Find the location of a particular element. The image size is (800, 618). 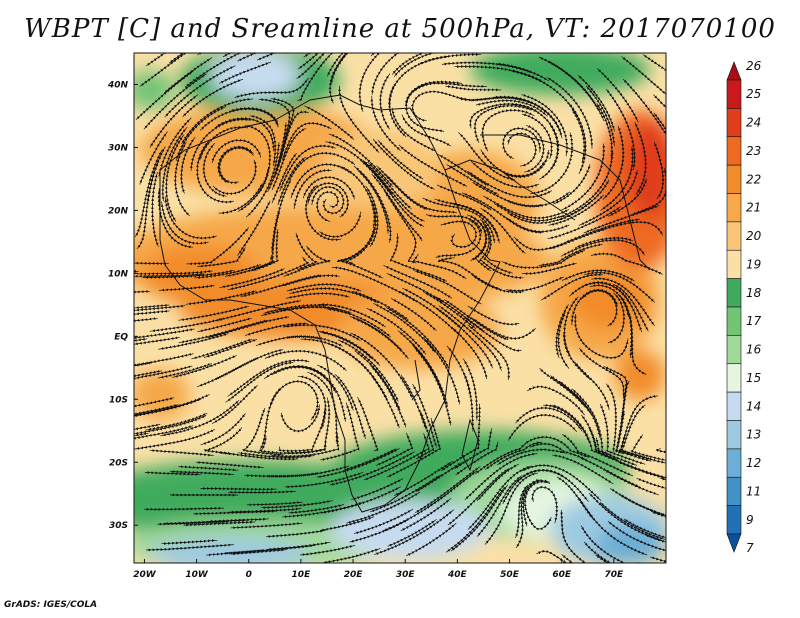

colorbar-label: 14 is located at coordinates (753, 406).